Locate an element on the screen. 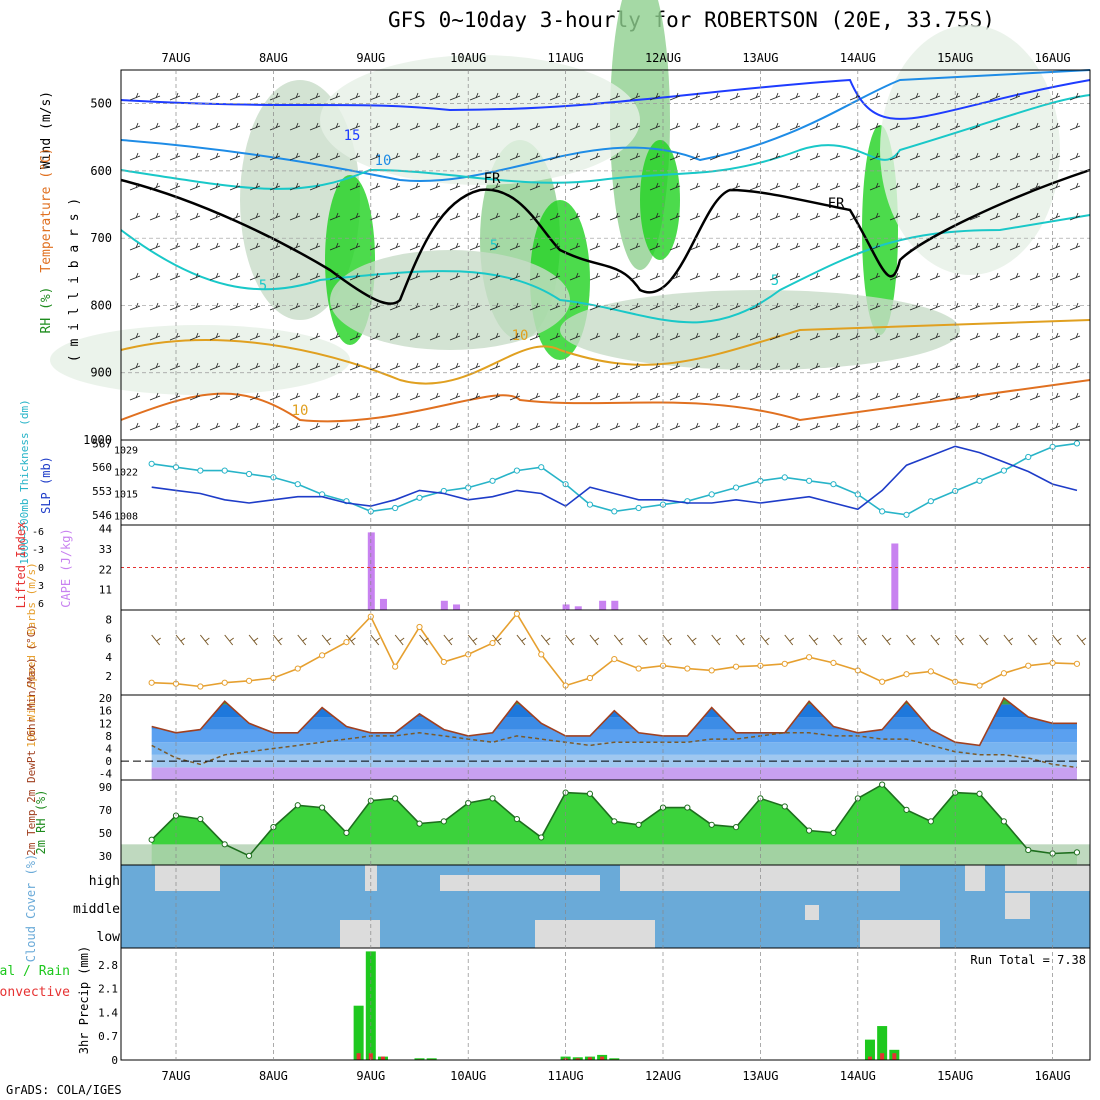 This screenshot has width=1100, height=1100. cloud-level-label: low is located at coordinates (109, 937).